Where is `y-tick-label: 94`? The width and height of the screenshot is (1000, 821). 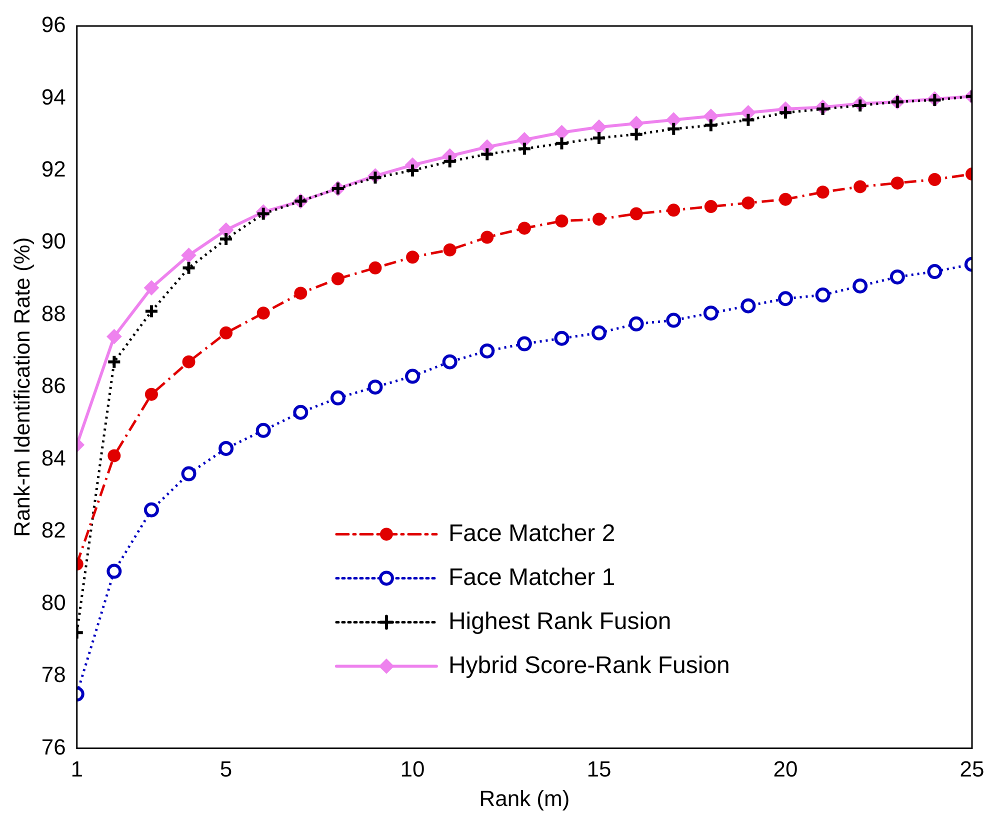 y-tick-label: 94 is located at coordinates (53, 97).